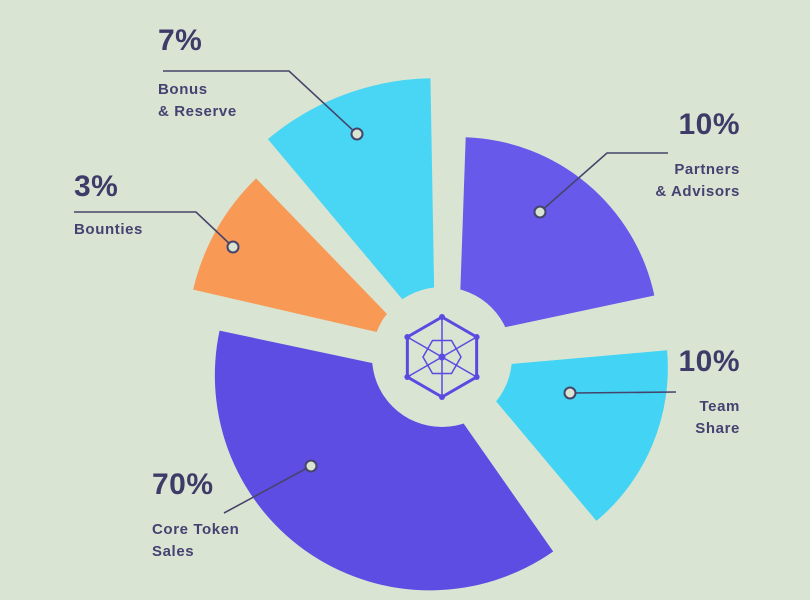 This screenshot has height=600, width=810. What do you see at coordinates (195, 515) in the screenshot?
I see `label-core-token-sales: 70% Core Token Sales` at bounding box center [195, 515].